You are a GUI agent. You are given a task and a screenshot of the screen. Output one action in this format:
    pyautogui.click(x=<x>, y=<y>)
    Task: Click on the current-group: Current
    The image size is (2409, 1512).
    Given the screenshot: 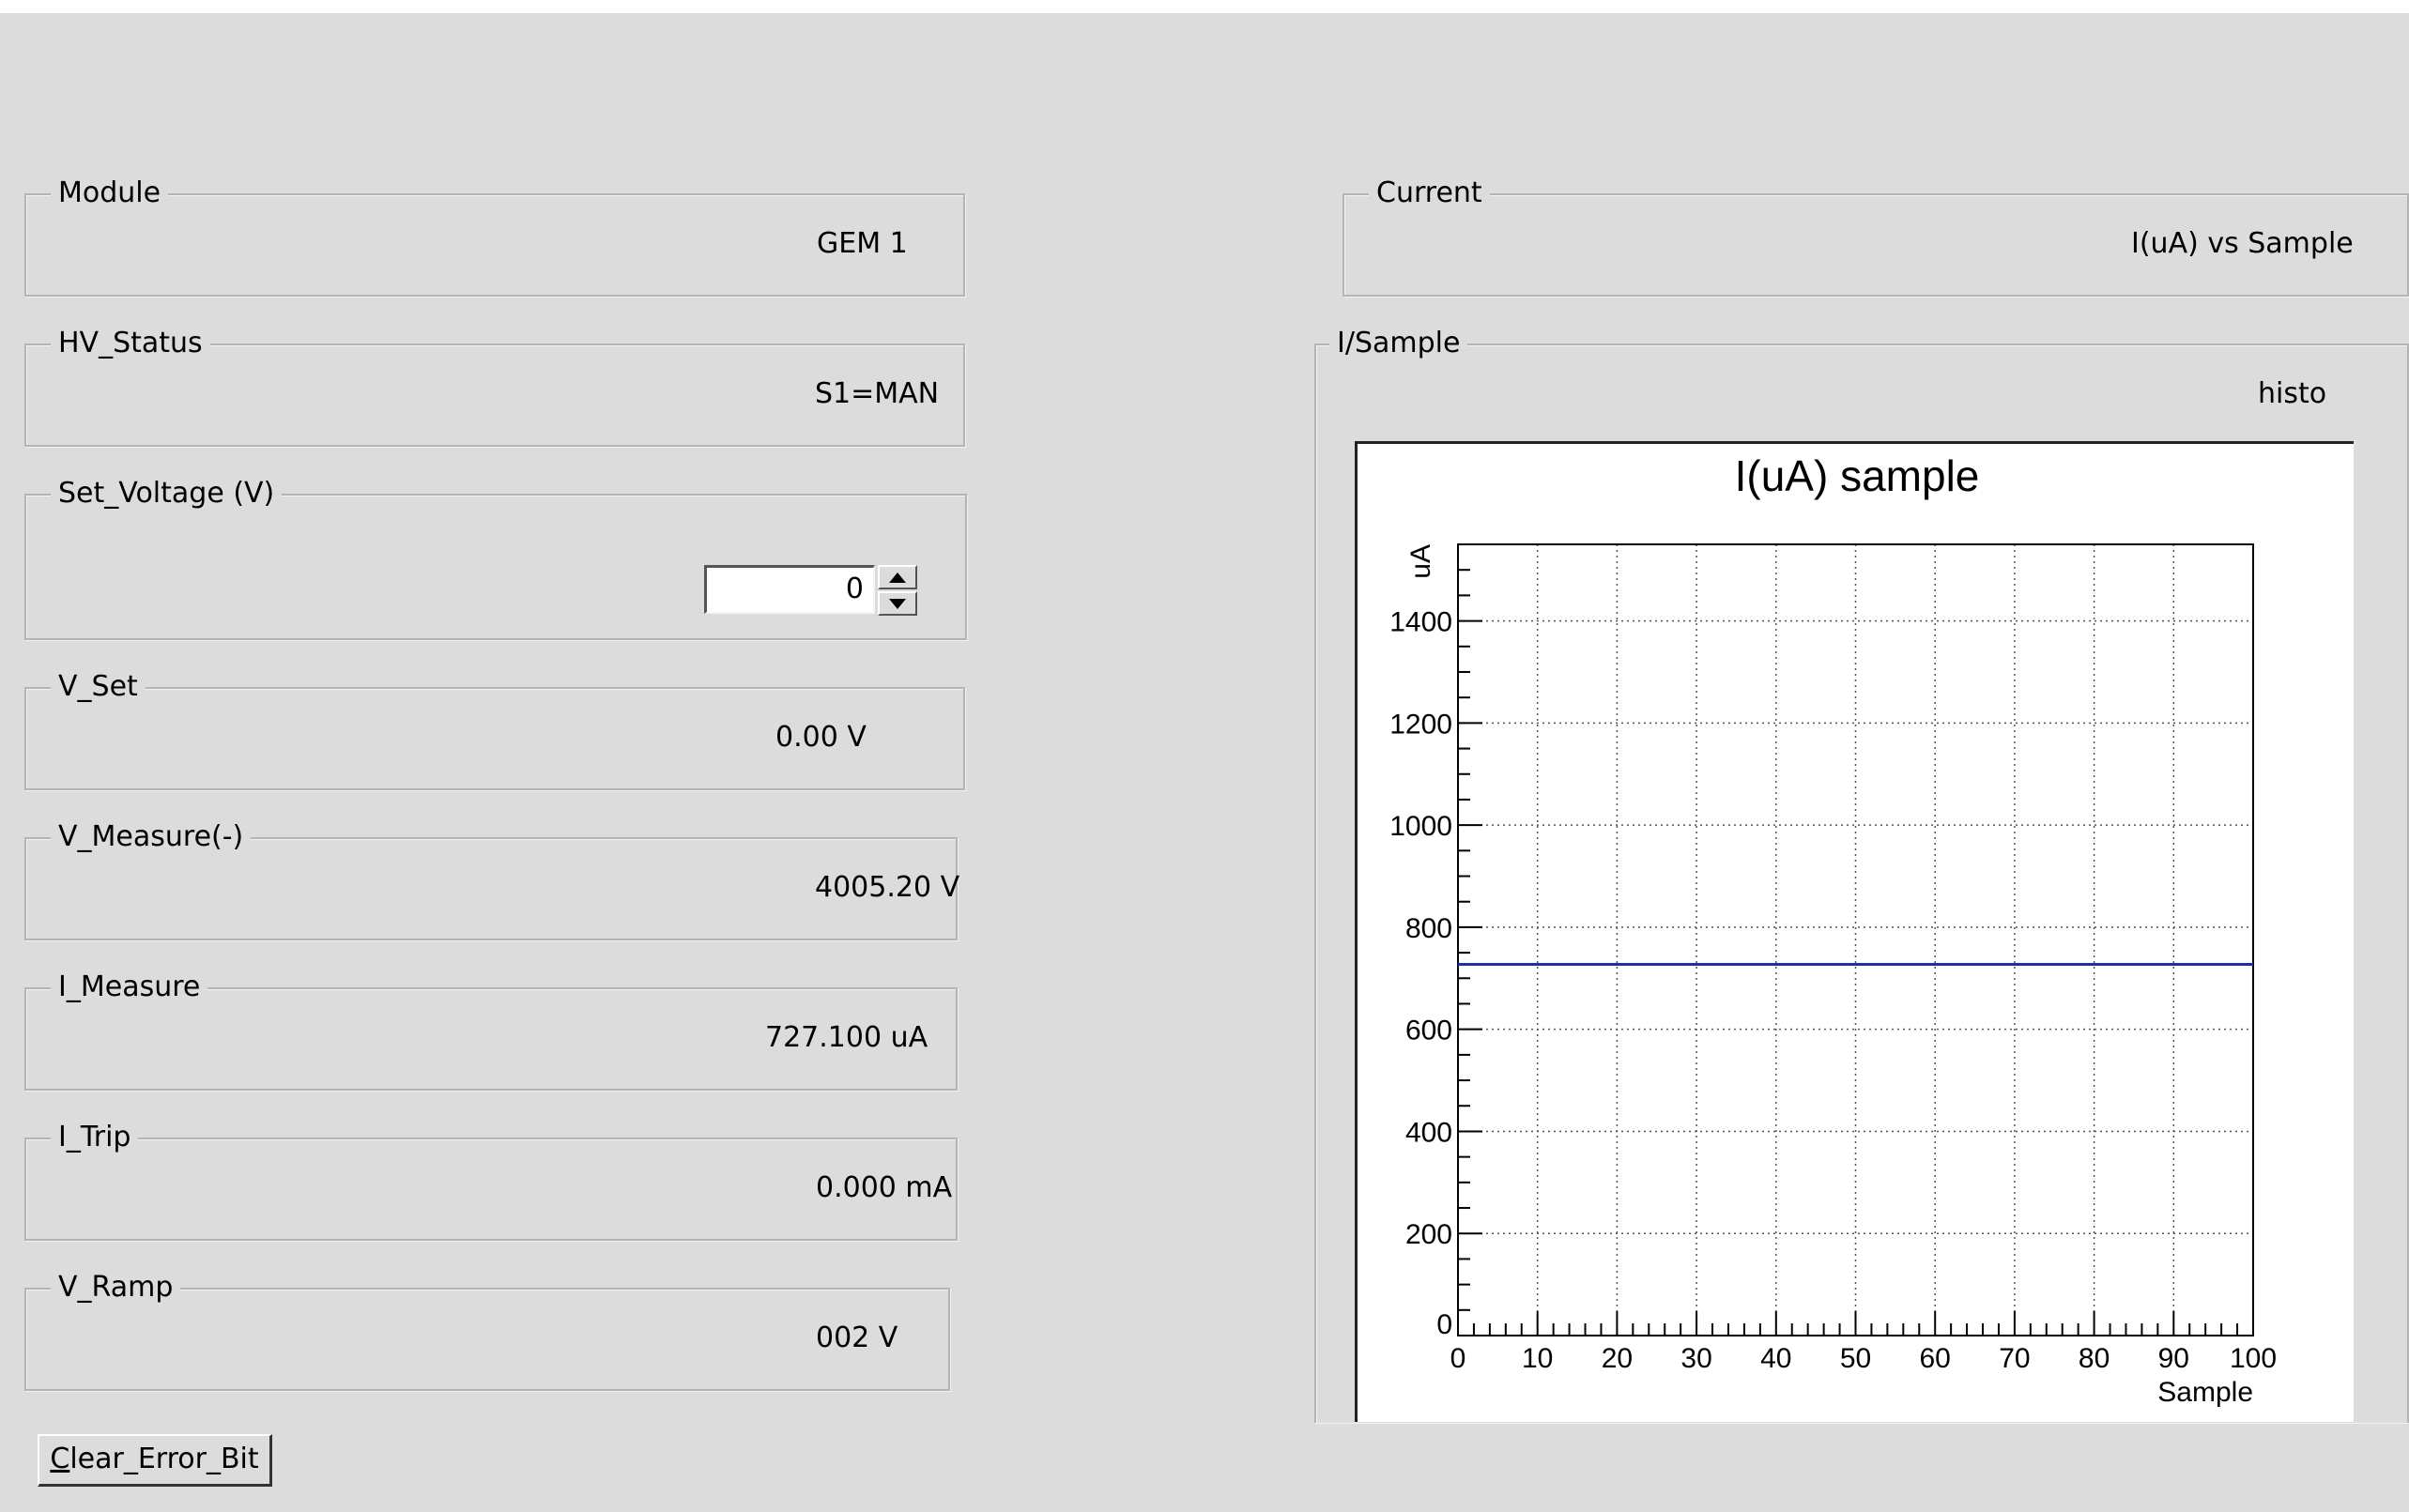 What is the action you would take?
    pyautogui.click(x=1876, y=236)
    